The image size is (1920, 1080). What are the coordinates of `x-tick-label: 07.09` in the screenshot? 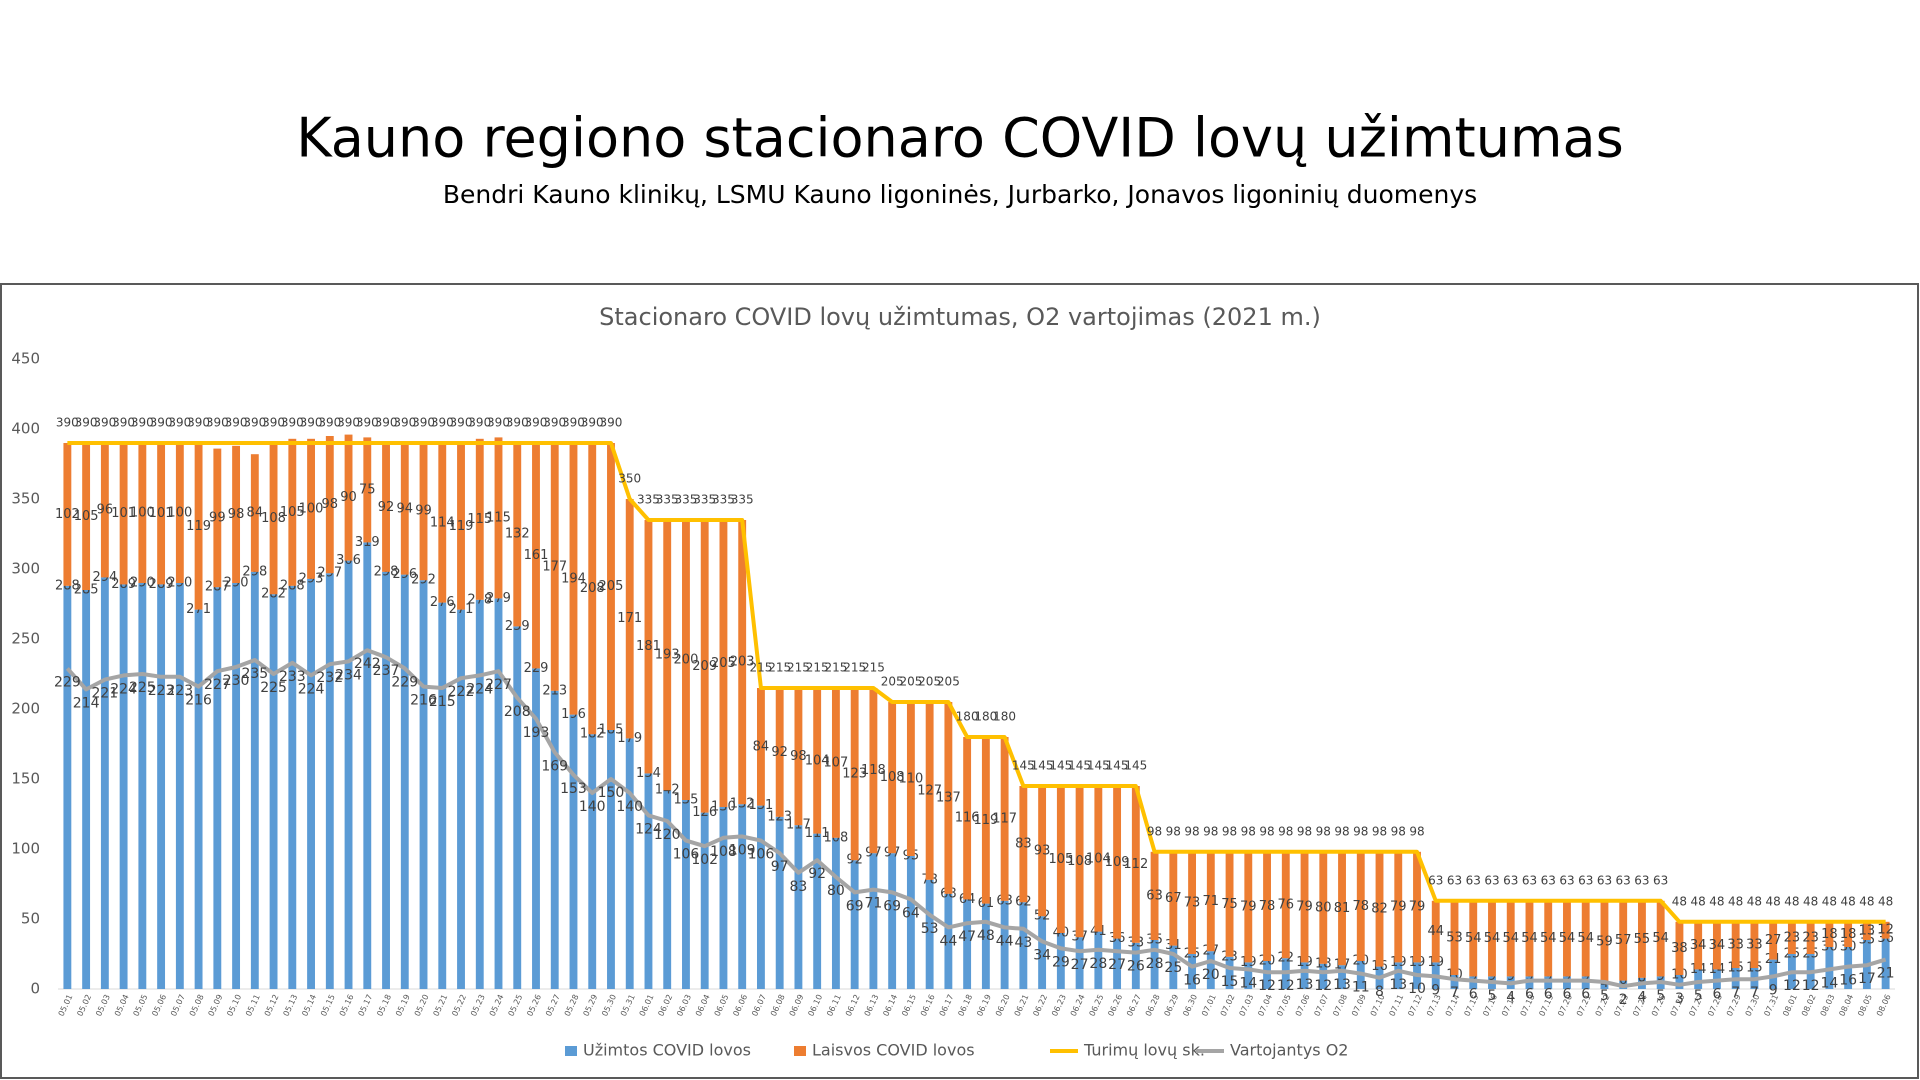 It's located at (1359, 1005).